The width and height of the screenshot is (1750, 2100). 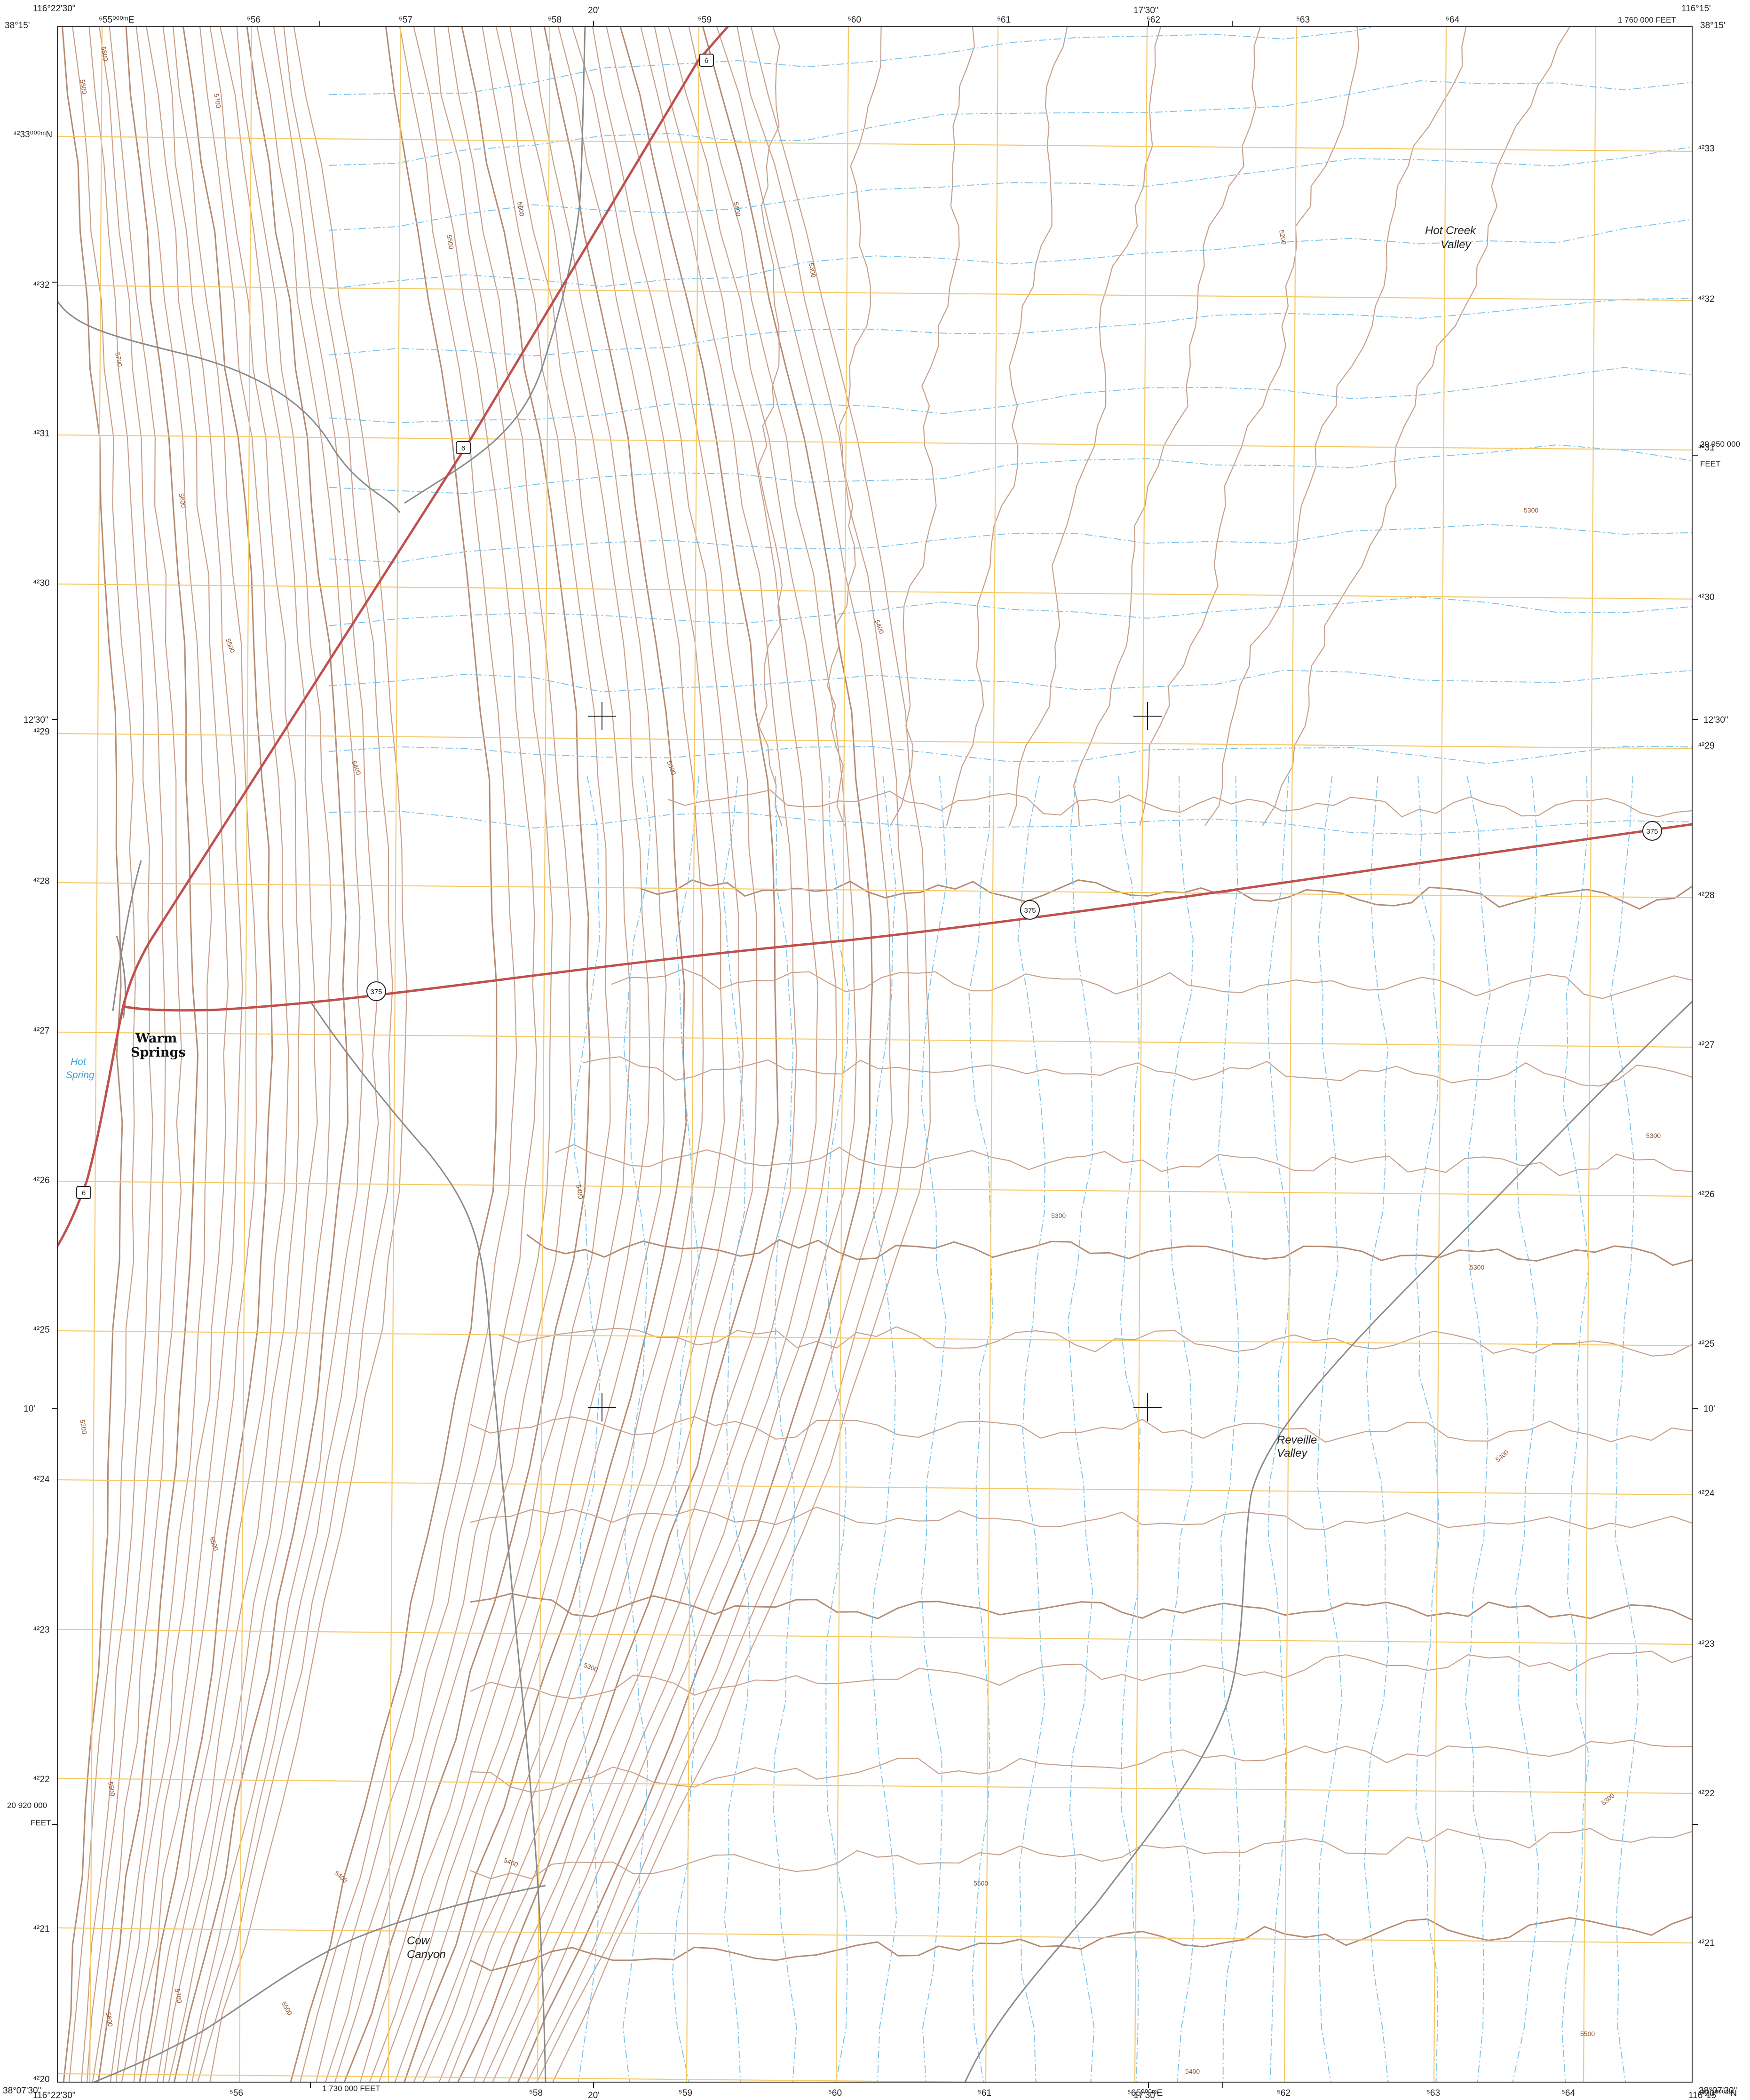 I want to click on bottom-utm-label: ⁵64, so click(x=1568, y=2093).